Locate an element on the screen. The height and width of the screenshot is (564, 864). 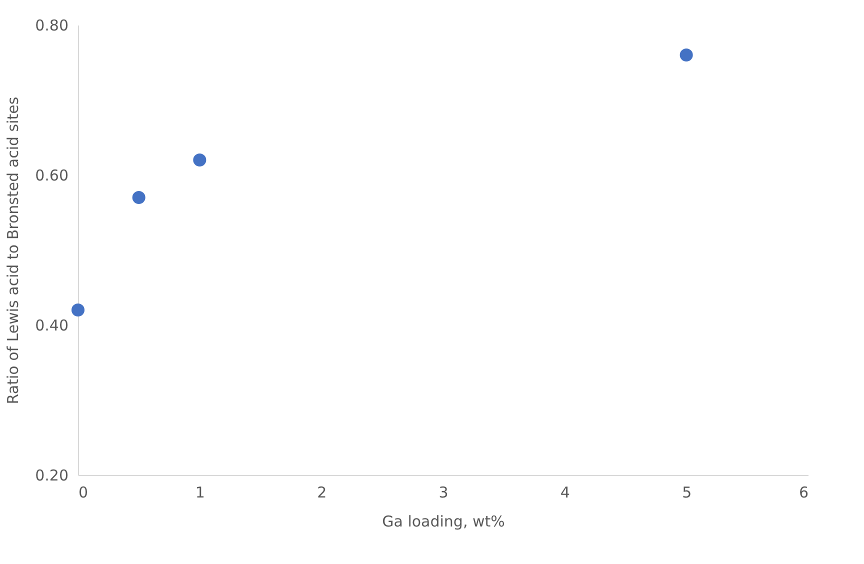
x-tick-label: 1 is located at coordinates (200, 493).